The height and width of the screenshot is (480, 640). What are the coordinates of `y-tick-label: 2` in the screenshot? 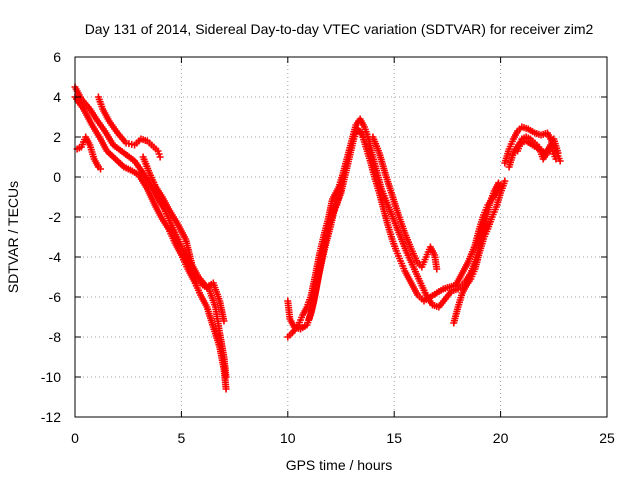 It's located at (57, 137).